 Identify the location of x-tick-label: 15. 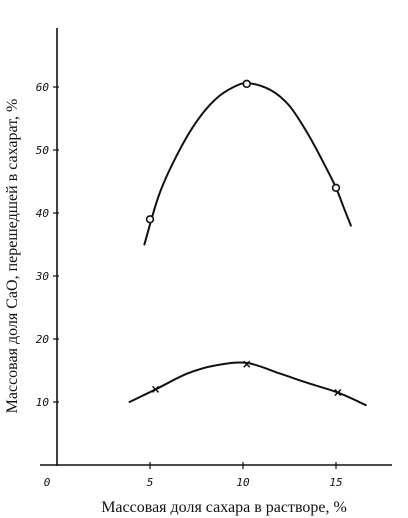
(335, 482).